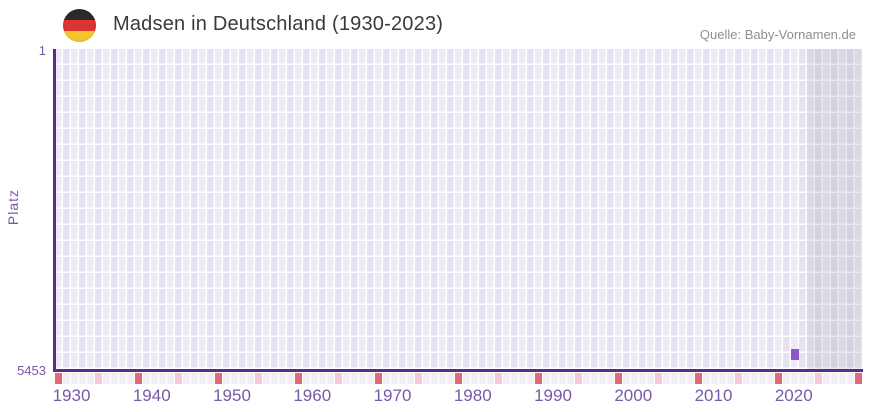 The image size is (873, 412). I want to click on recent-years-highlight, so click(834, 209).